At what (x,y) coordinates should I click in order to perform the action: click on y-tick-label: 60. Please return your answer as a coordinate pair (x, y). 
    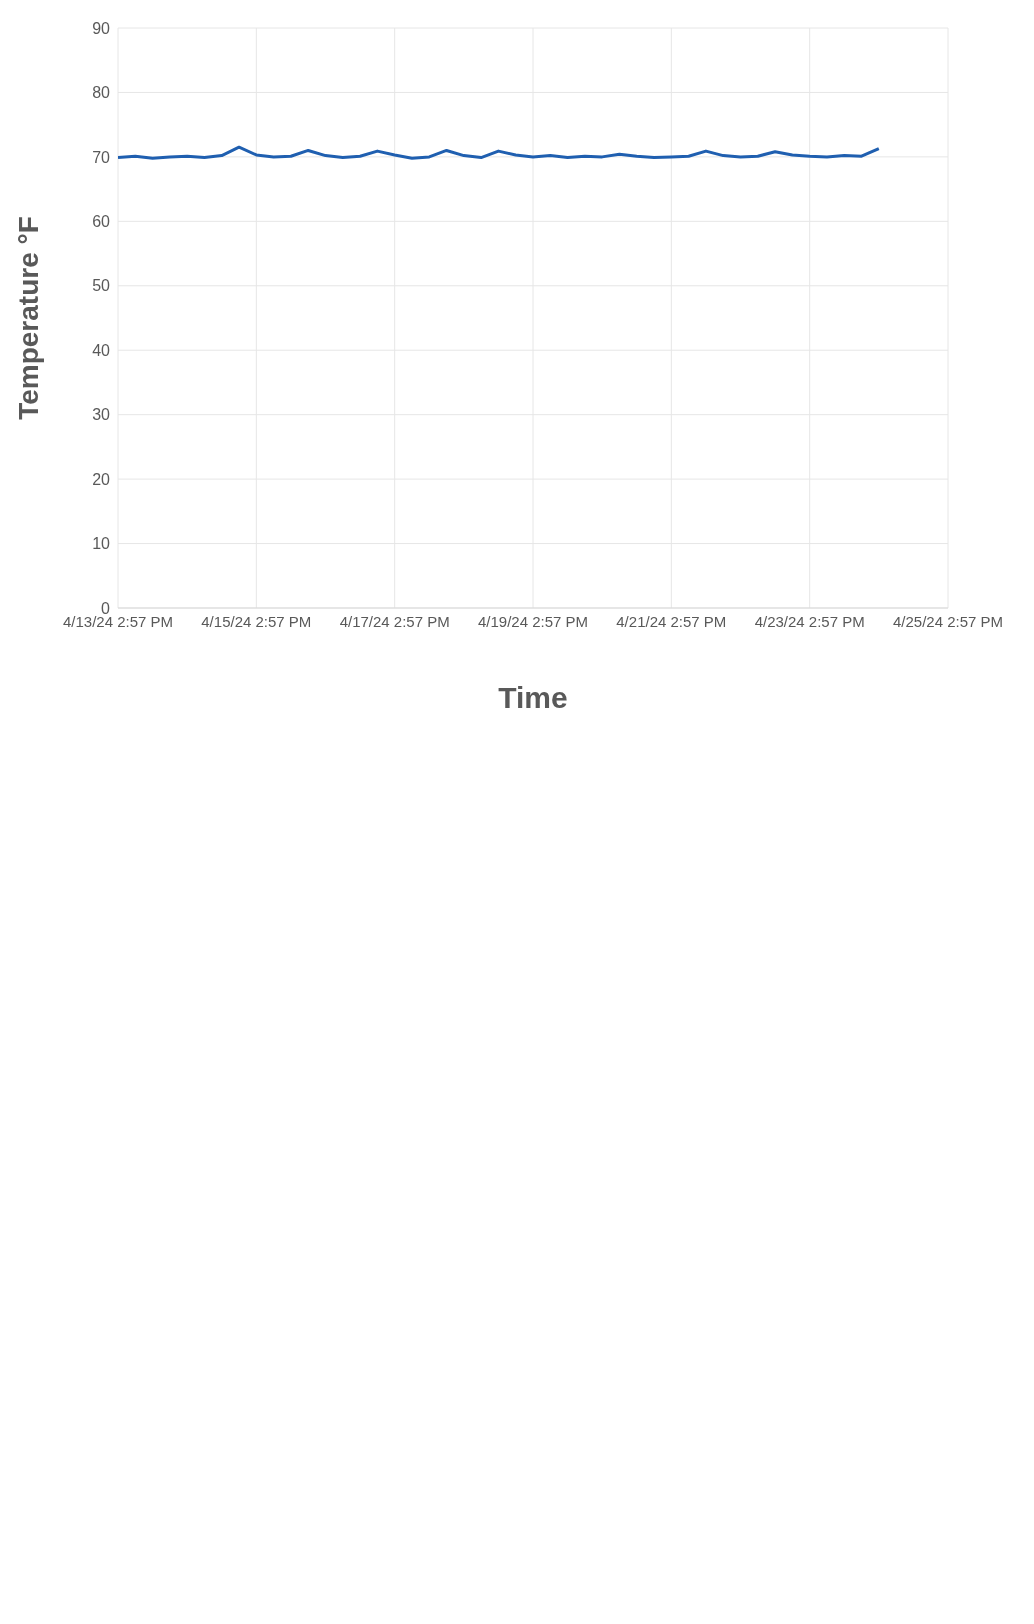
    Looking at the image, I should click on (101, 222).